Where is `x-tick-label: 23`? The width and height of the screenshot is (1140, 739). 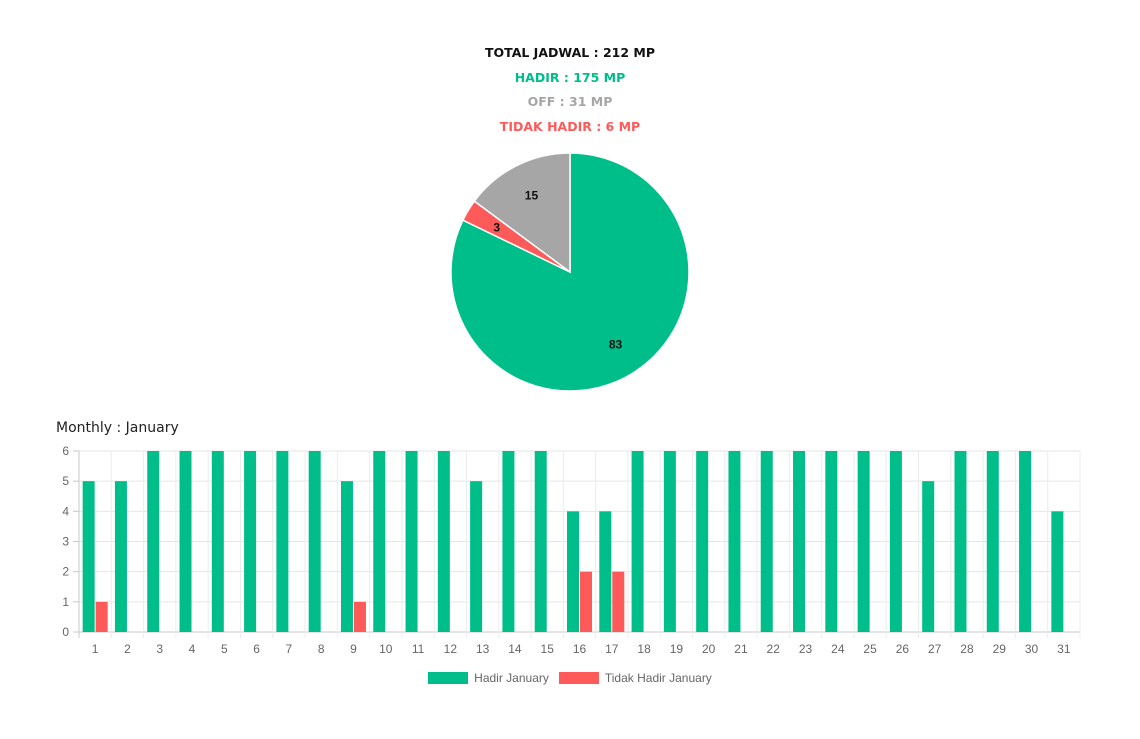
x-tick-label: 23 is located at coordinates (806, 649).